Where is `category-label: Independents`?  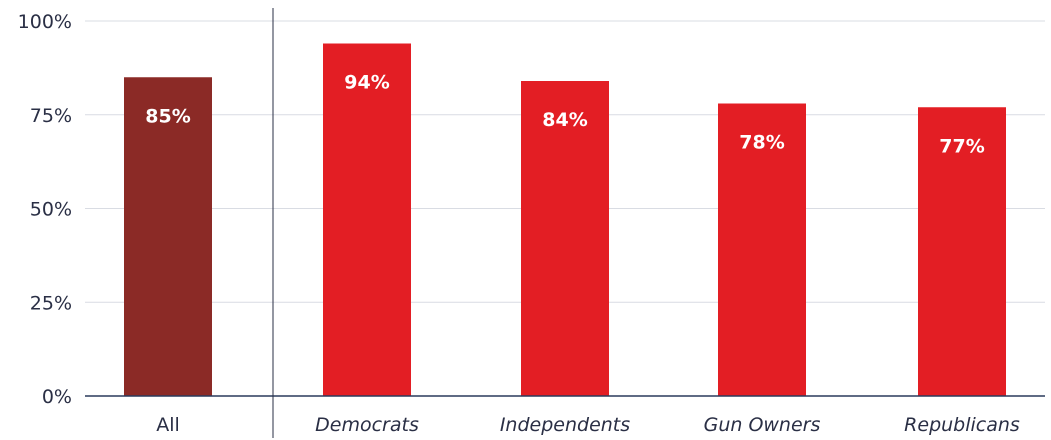
category-label: Independents is located at coordinates (565, 425).